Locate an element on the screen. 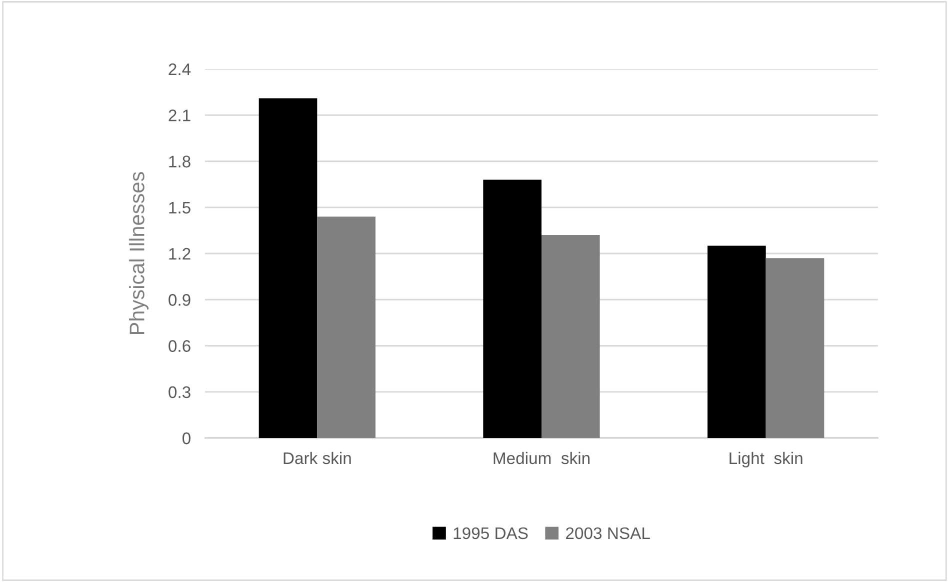 The width and height of the screenshot is (949, 582). legend-label: 2003 NSAL is located at coordinates (608, 533).